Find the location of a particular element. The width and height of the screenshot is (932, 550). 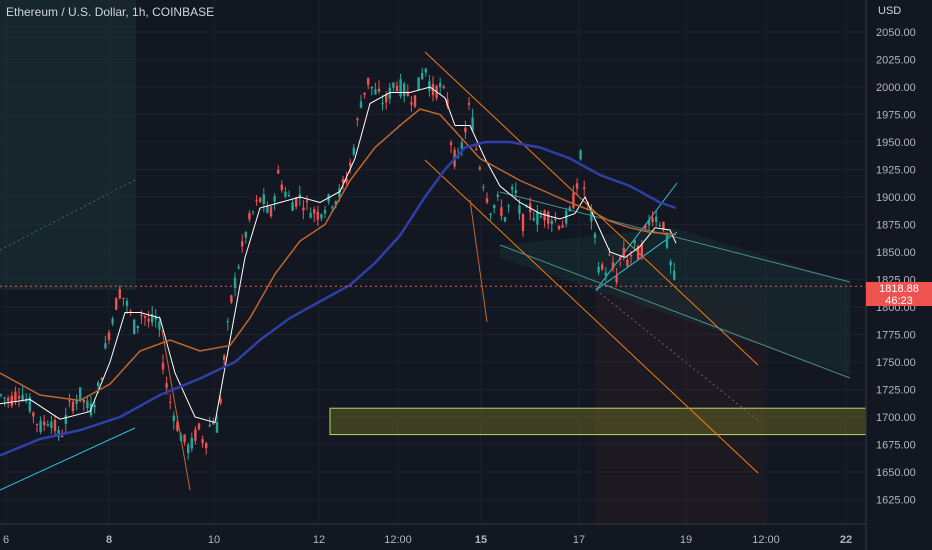

price-tick-label: 2050.00 is located at coordinates (896, 33).